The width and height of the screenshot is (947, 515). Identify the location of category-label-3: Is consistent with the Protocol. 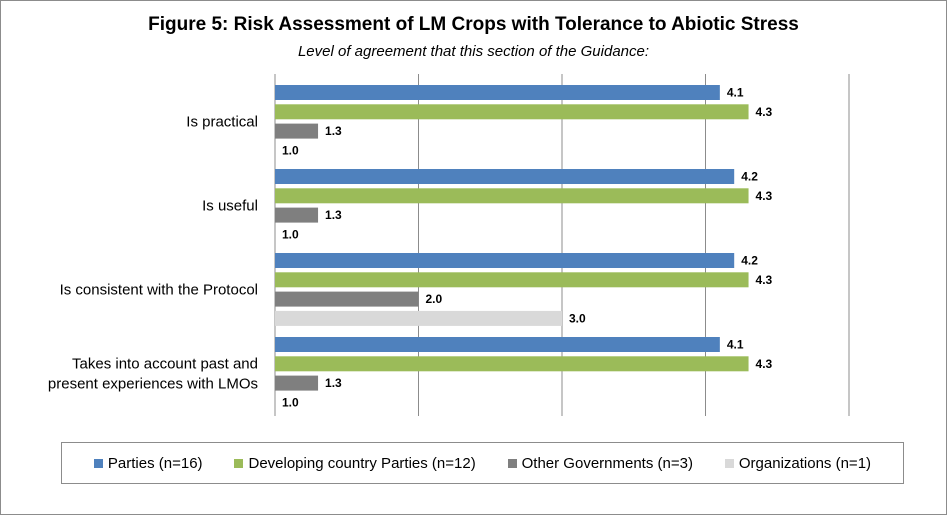
(159, 289).